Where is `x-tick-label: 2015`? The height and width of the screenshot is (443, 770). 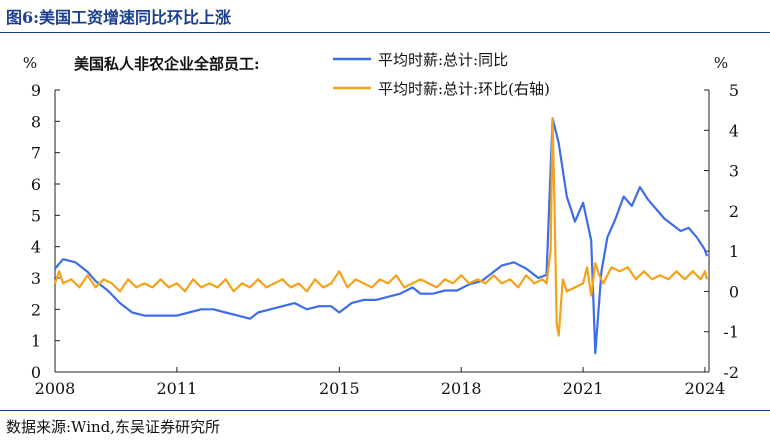 x-tick-label: 2015 is located at coordinates (339, 388).